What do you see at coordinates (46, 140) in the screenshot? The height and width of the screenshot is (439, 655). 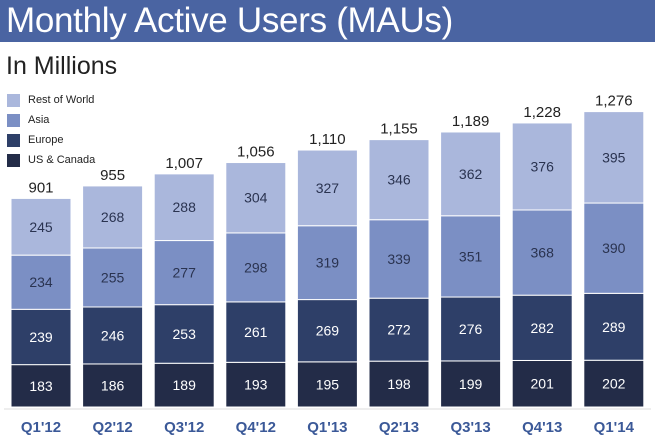 I see `legend-label-europe: Europe` at bounding box center [46, 140].